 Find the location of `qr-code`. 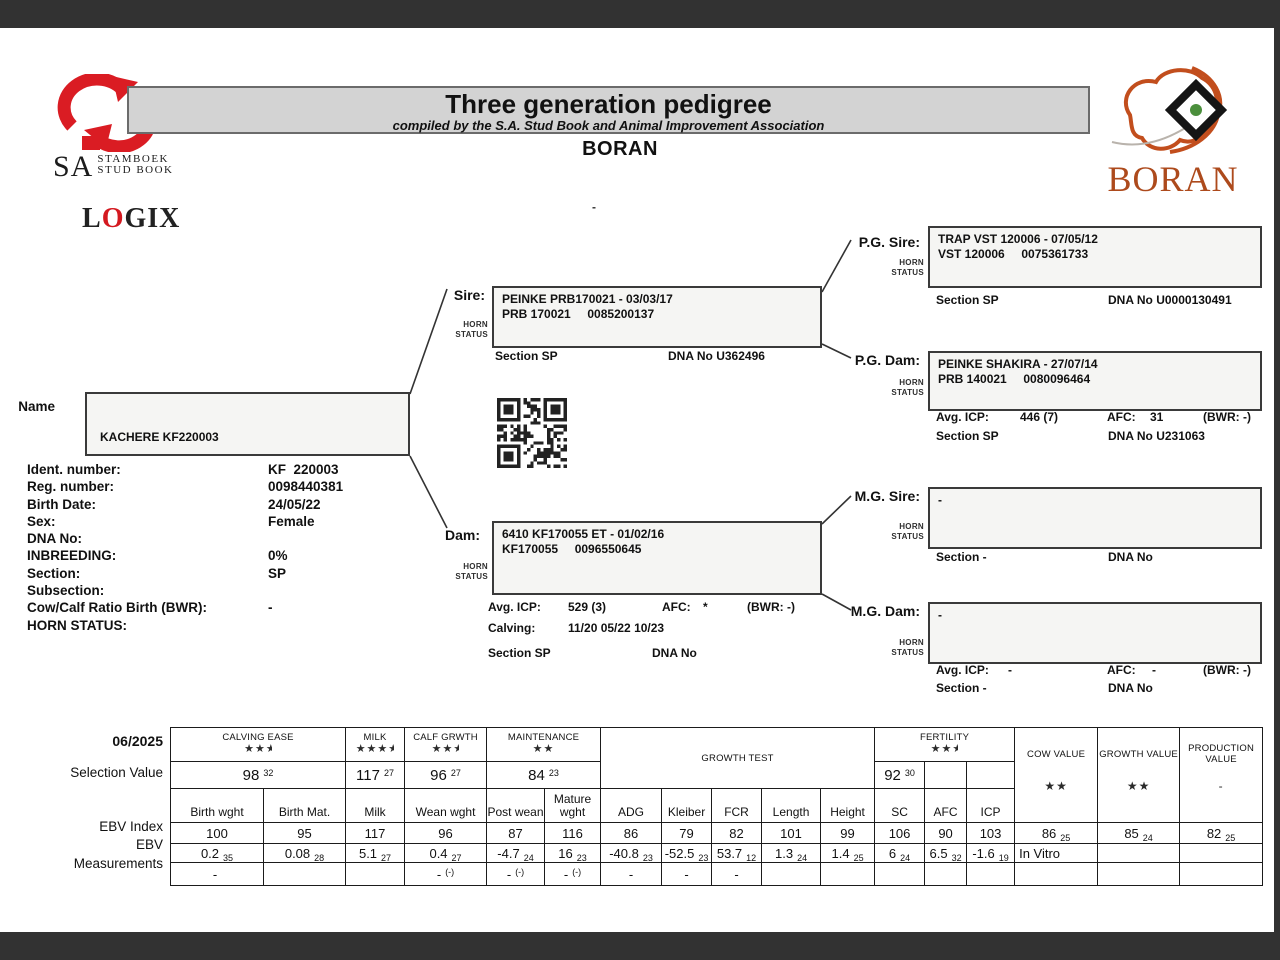

qr-code is located at coordinates (532, 433).